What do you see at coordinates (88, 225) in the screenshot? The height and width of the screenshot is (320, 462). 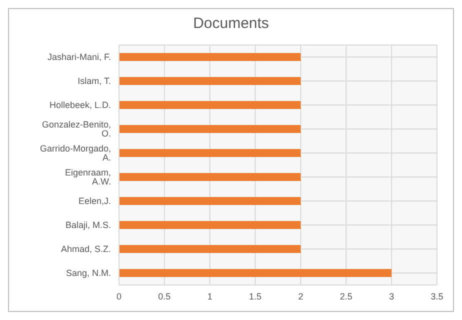 I see `y-tick-label: Balaji, M.S.` at bounding box center [88, 225].